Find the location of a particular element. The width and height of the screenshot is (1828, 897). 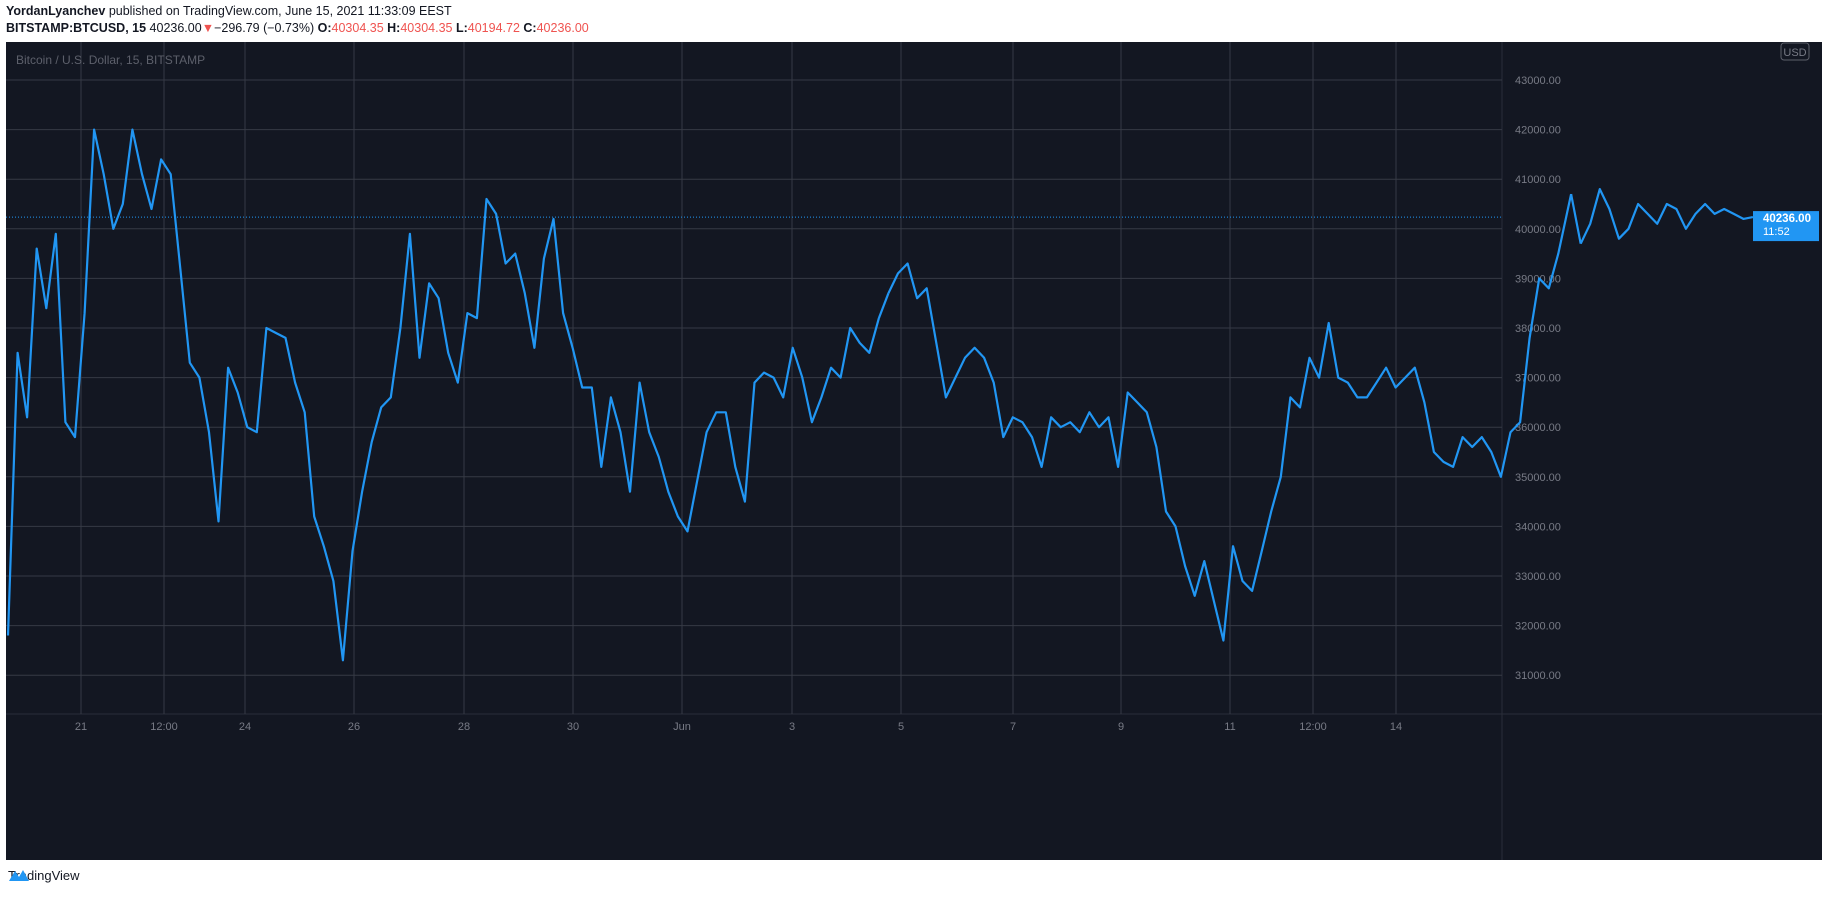

y-tick-label: 33000.00 is located at coordinates (1538, 577).